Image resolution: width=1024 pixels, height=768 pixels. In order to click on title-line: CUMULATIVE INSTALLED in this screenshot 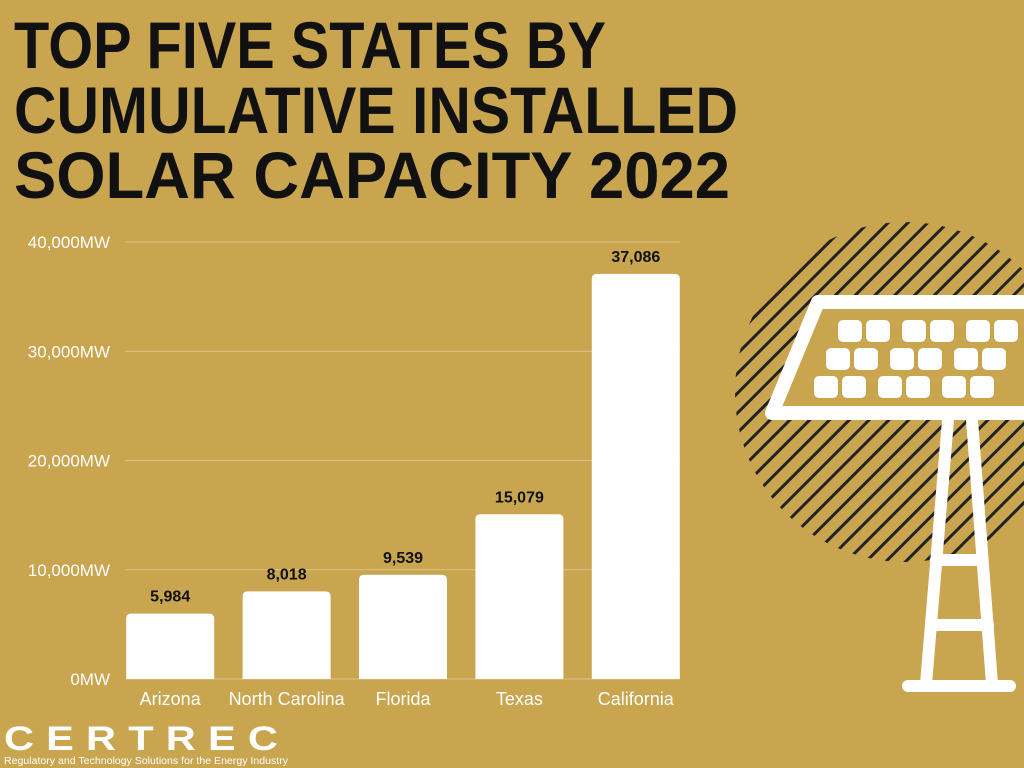, I will do `click(376, 110)`.